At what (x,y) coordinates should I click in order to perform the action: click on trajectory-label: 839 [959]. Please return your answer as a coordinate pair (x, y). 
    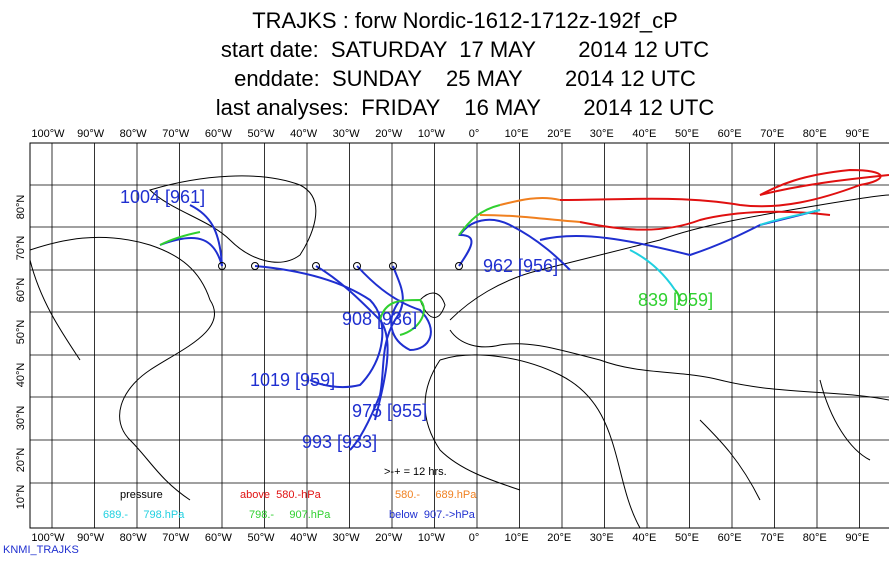
    Looking at the image, I should click on (675, 300).